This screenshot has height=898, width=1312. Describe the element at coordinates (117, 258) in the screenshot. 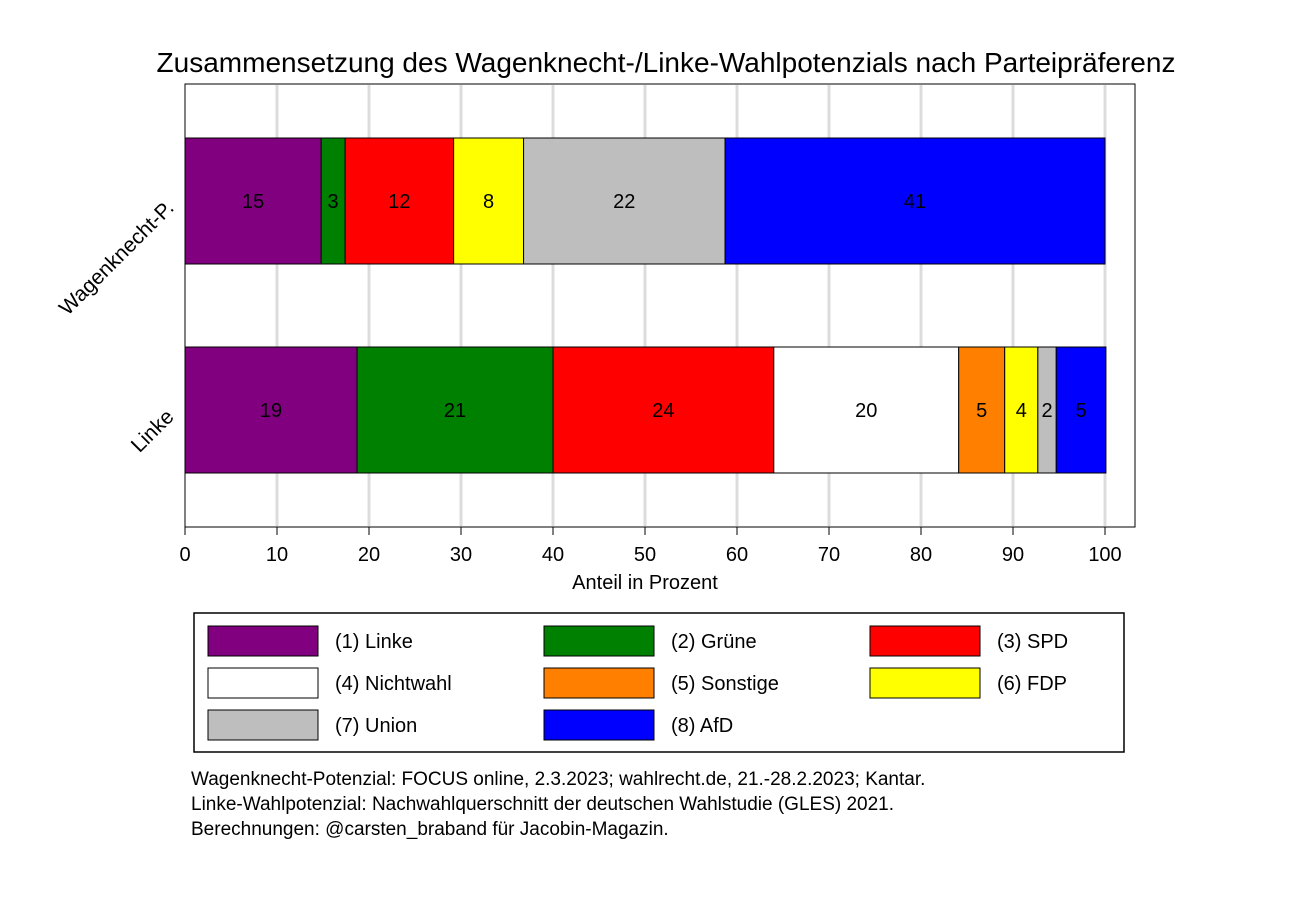

I see `y-category-label: Wagenknecht-P.` at that location.